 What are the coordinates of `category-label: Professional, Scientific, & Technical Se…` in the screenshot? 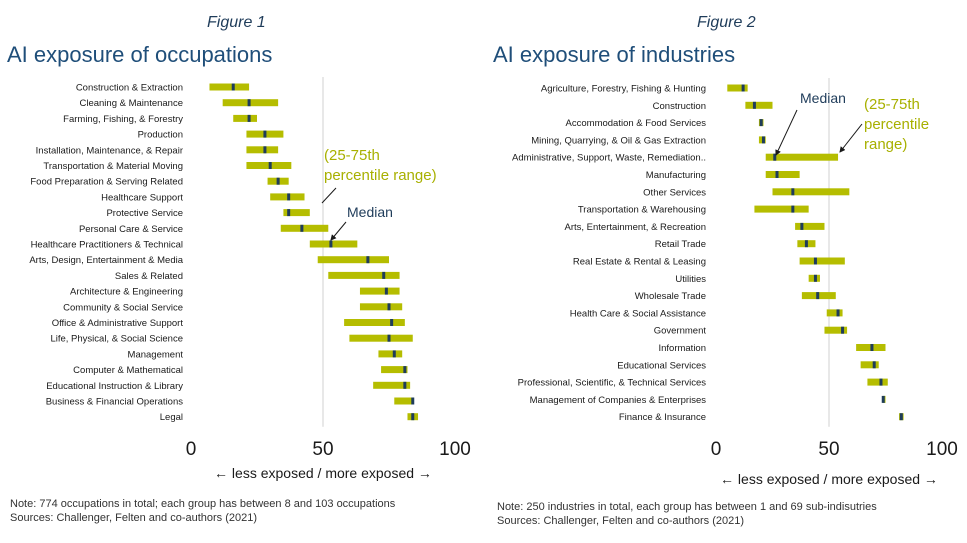 It's located at (612, 383).